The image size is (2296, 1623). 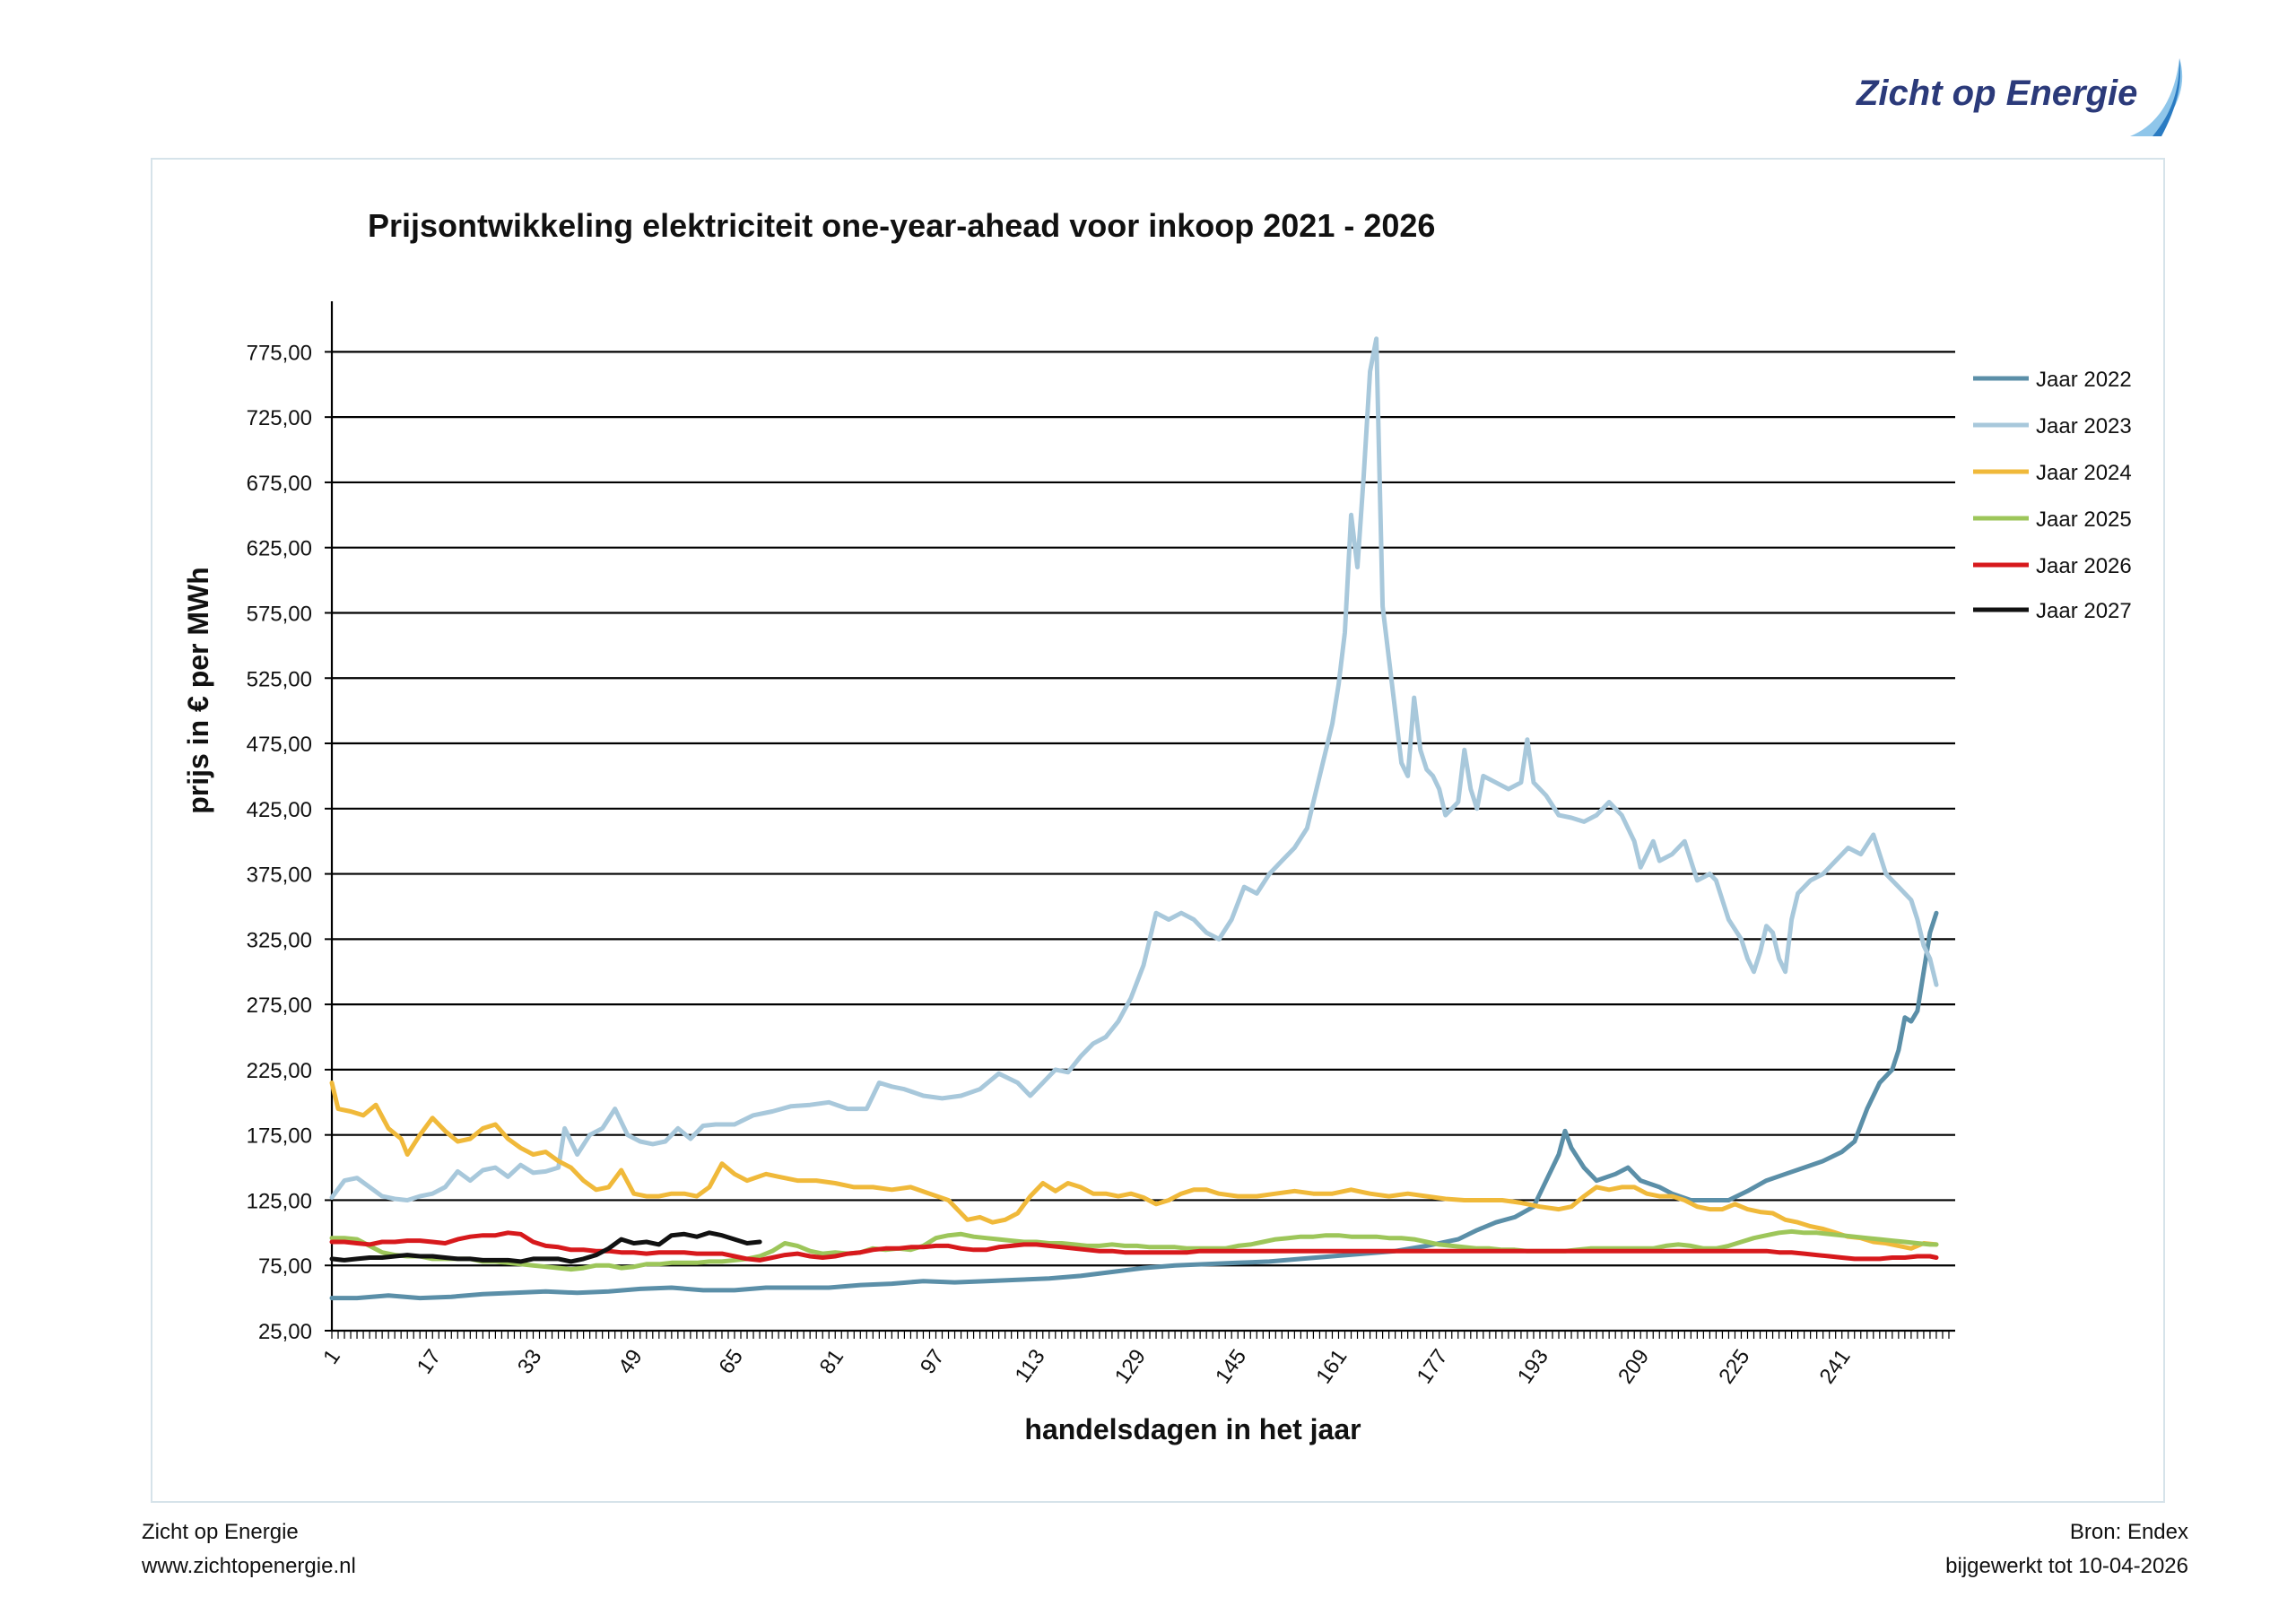 What do you see at coordinates (1734, 1366) in the screenshot?
I see `x-tick-label: 225` at bounding box center [1734, 1366].